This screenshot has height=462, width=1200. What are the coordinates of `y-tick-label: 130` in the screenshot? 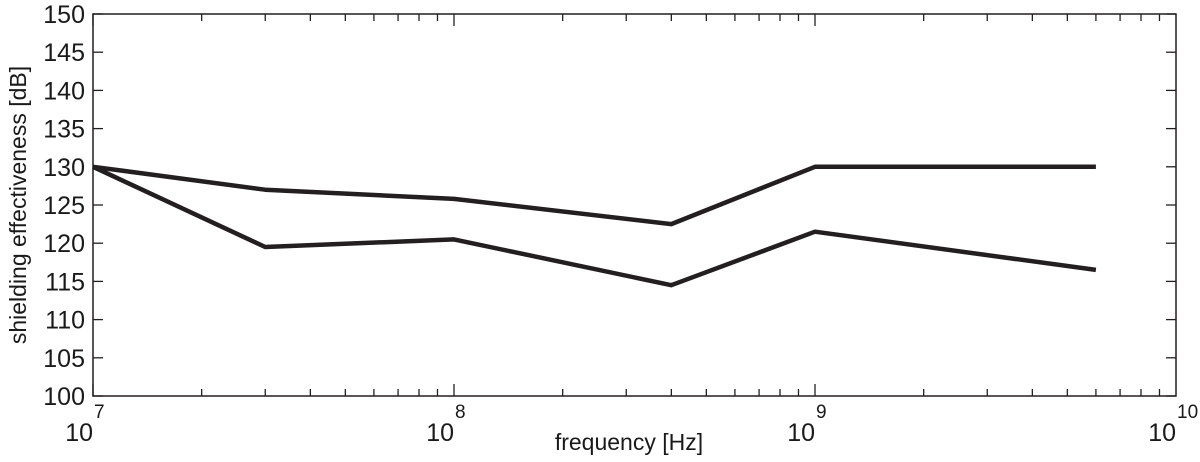 It's located at (64, 168).